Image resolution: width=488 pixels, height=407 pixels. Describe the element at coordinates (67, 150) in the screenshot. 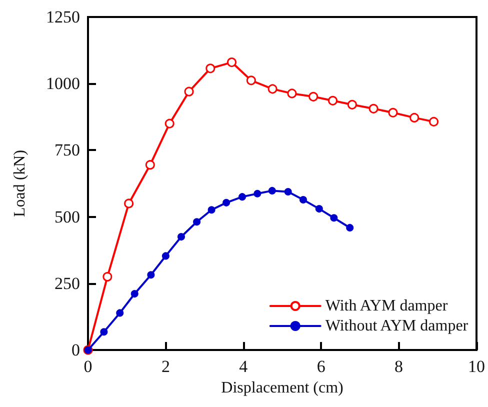

I see `y-tick-label: 750` at that location.